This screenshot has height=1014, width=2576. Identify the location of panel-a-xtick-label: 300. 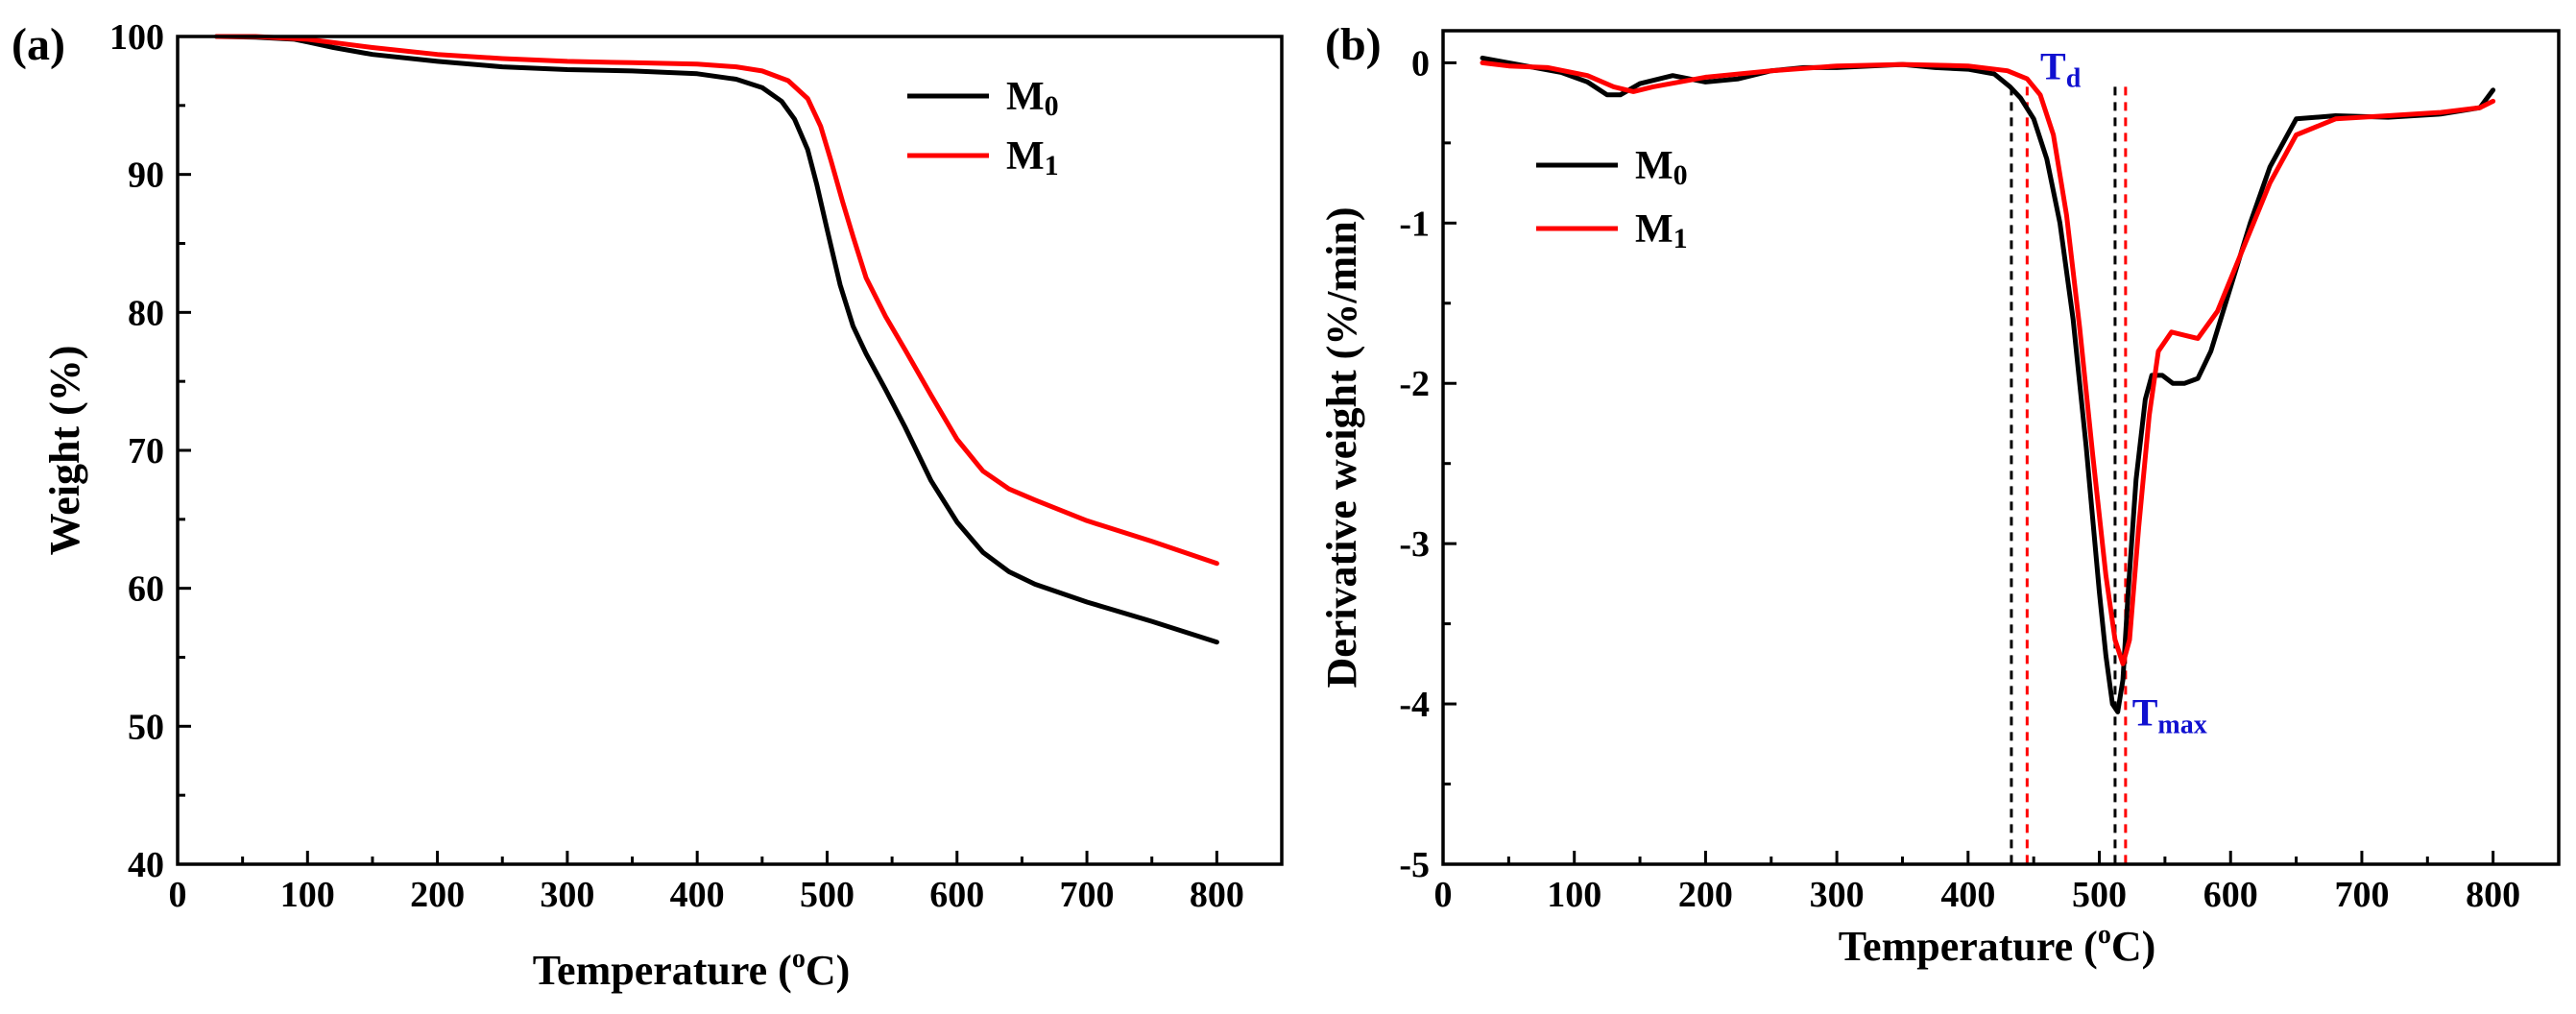
(567, 895).